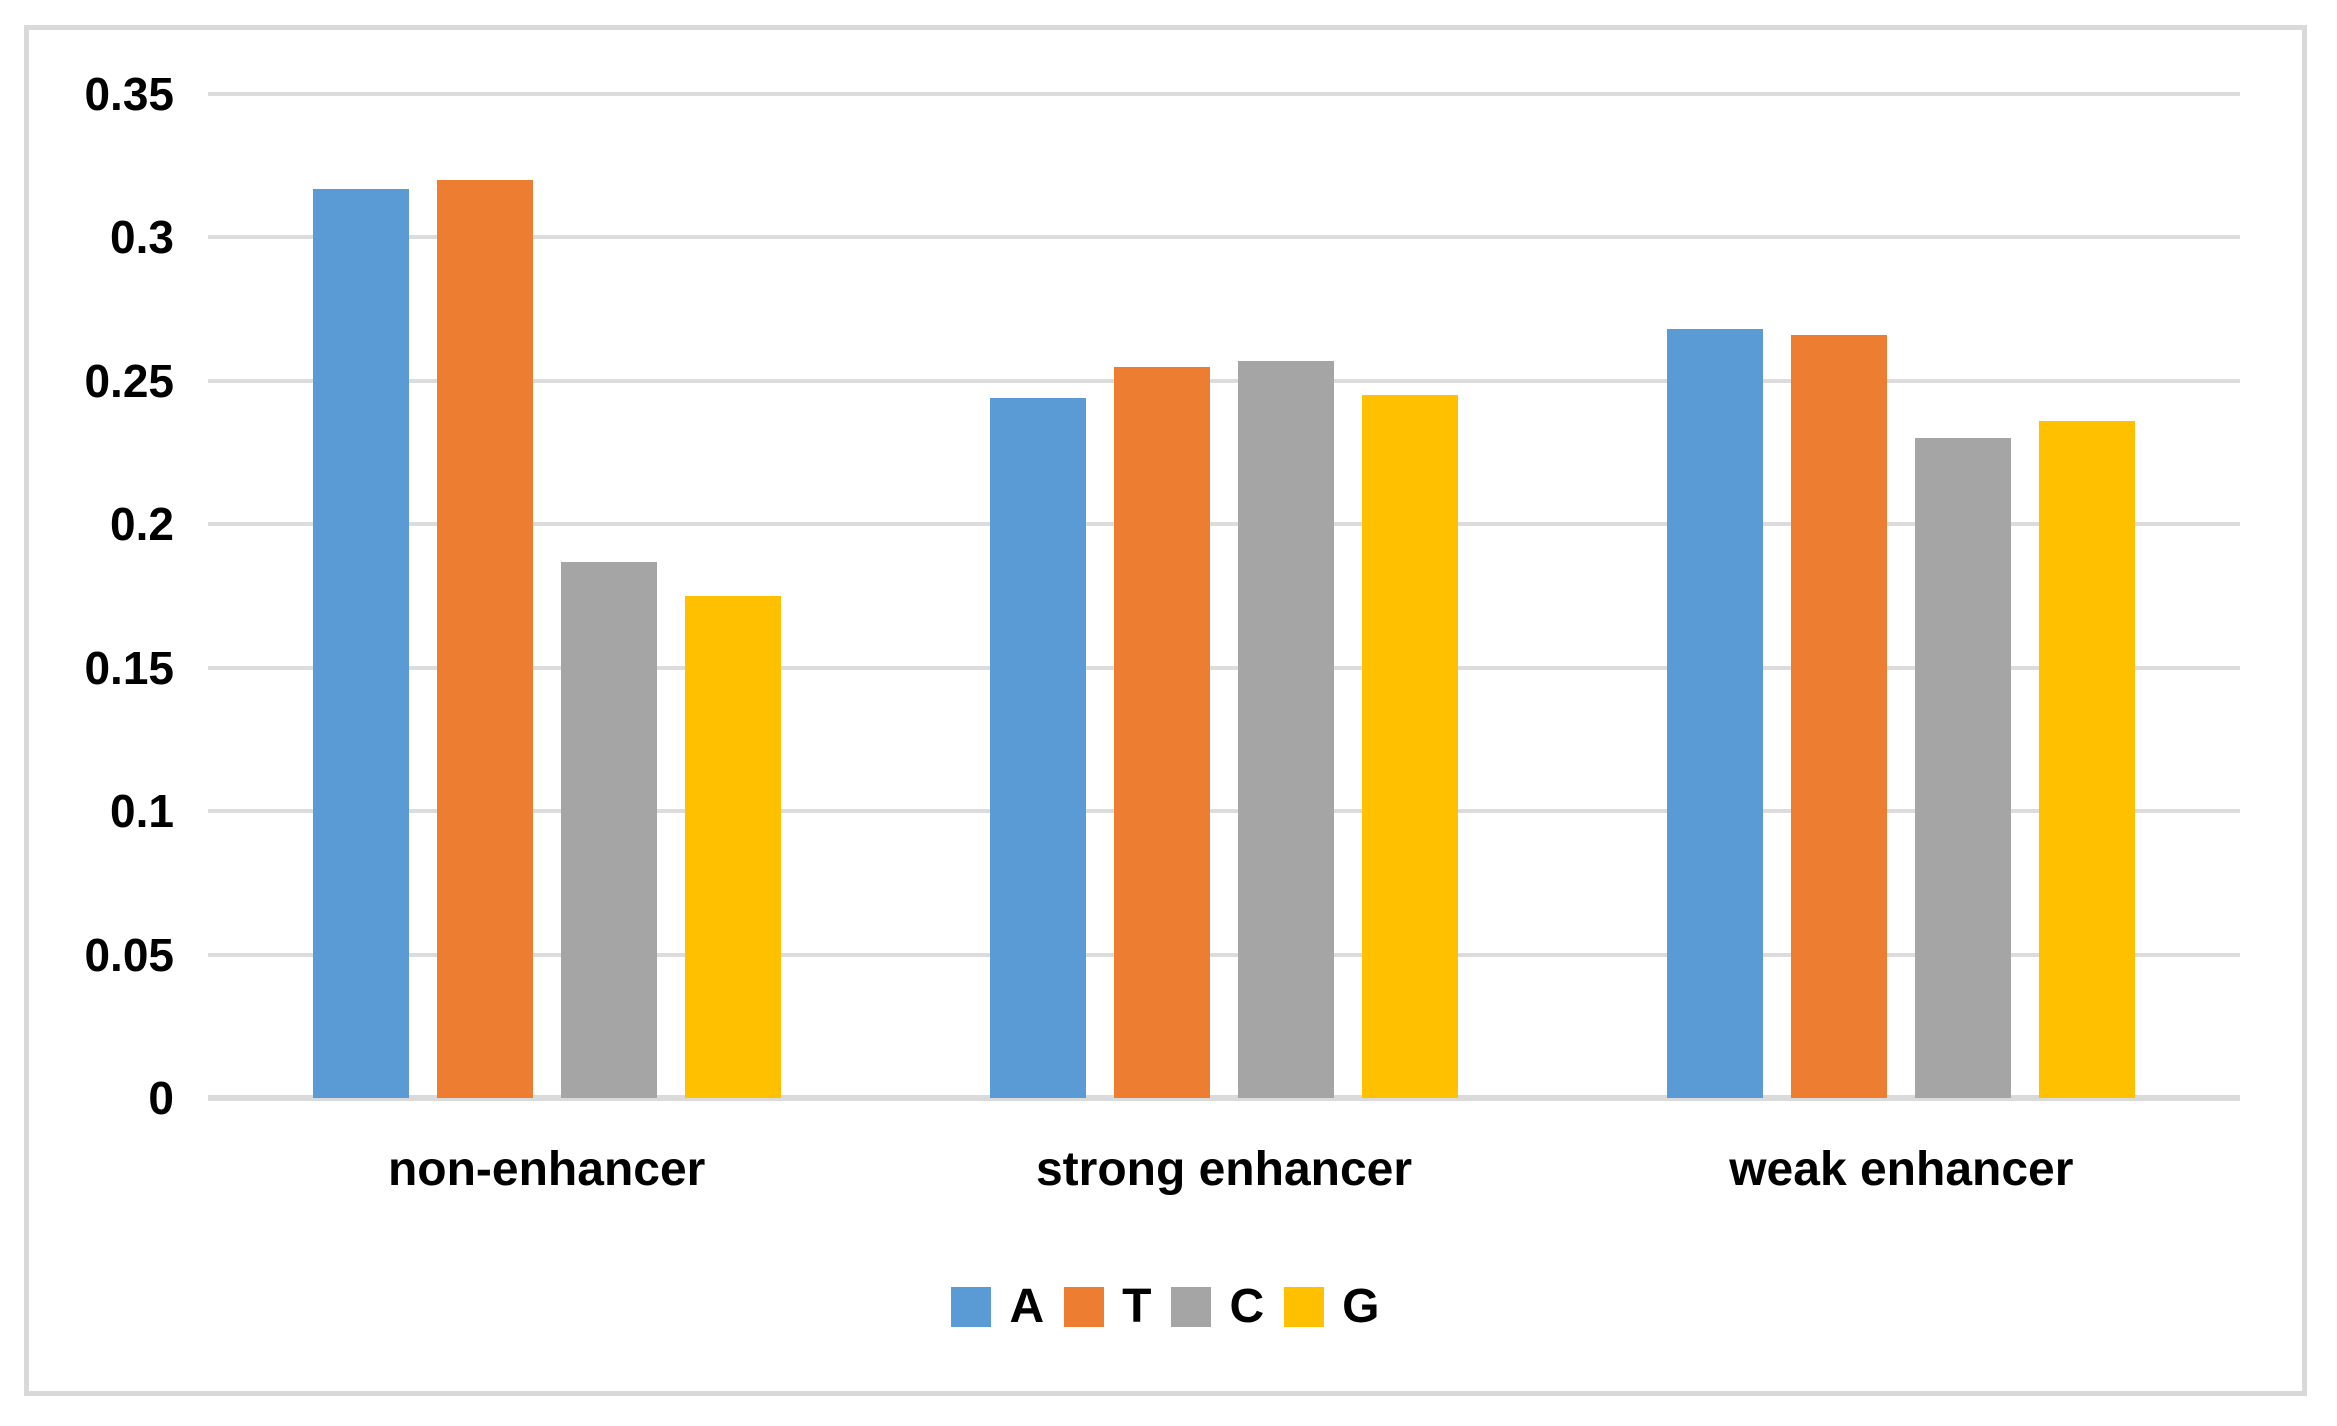 This screenshot has height=1426, width=2337. What do you see at coordinates (1161, 732) in the screenshot?
I see `bar-t-strong-enhancer` at bounding box center [1161, 732].